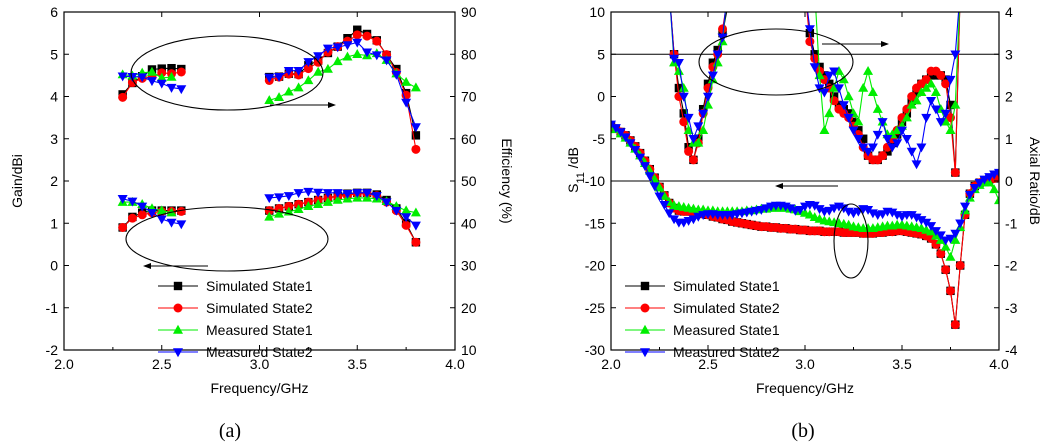 The width and height of the screenshot is (1052, 448). Describe the element at coordinates (343, 218) in the screenshot. I see `series-line` at that location.